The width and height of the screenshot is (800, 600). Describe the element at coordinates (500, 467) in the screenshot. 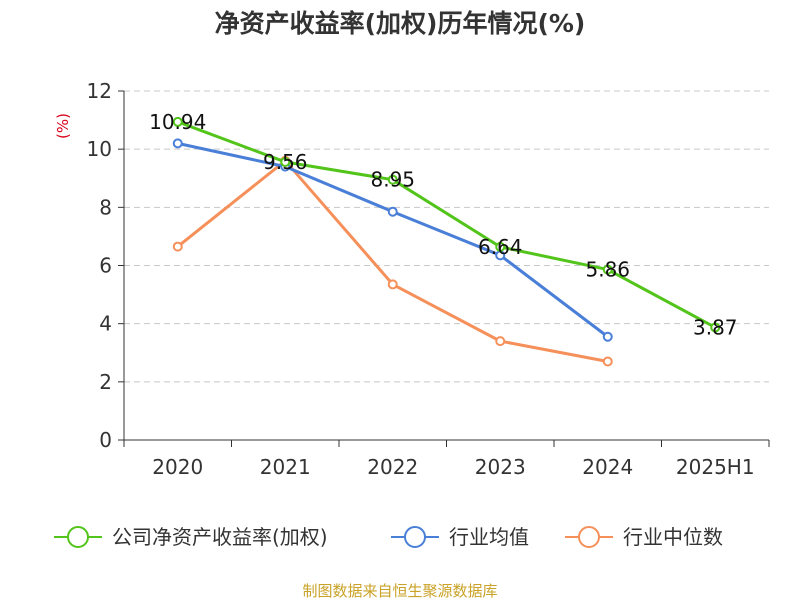

I see `x-tick-label: 2023` at that location.